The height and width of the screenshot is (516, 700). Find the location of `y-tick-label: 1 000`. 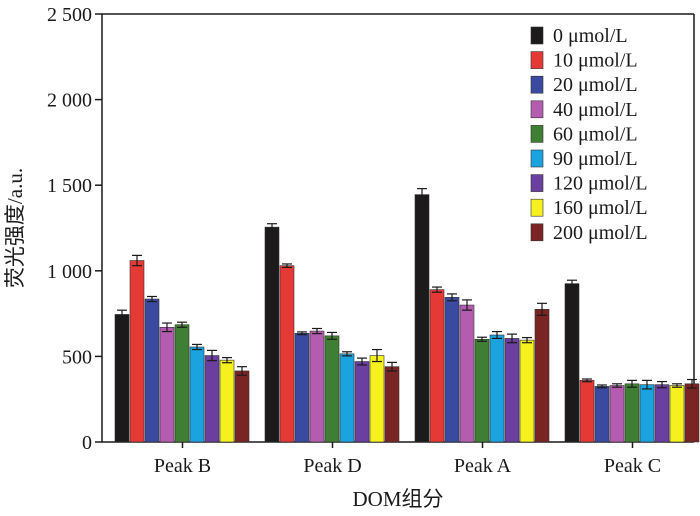

y-tick-label: 1 000 is located at coordinates (69, 272).